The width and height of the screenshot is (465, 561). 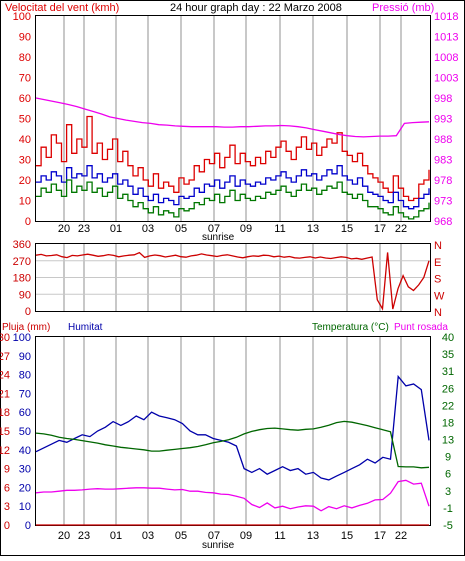 I want to click on humidity-y-tick-label: 30, so click(x=25, y=470).